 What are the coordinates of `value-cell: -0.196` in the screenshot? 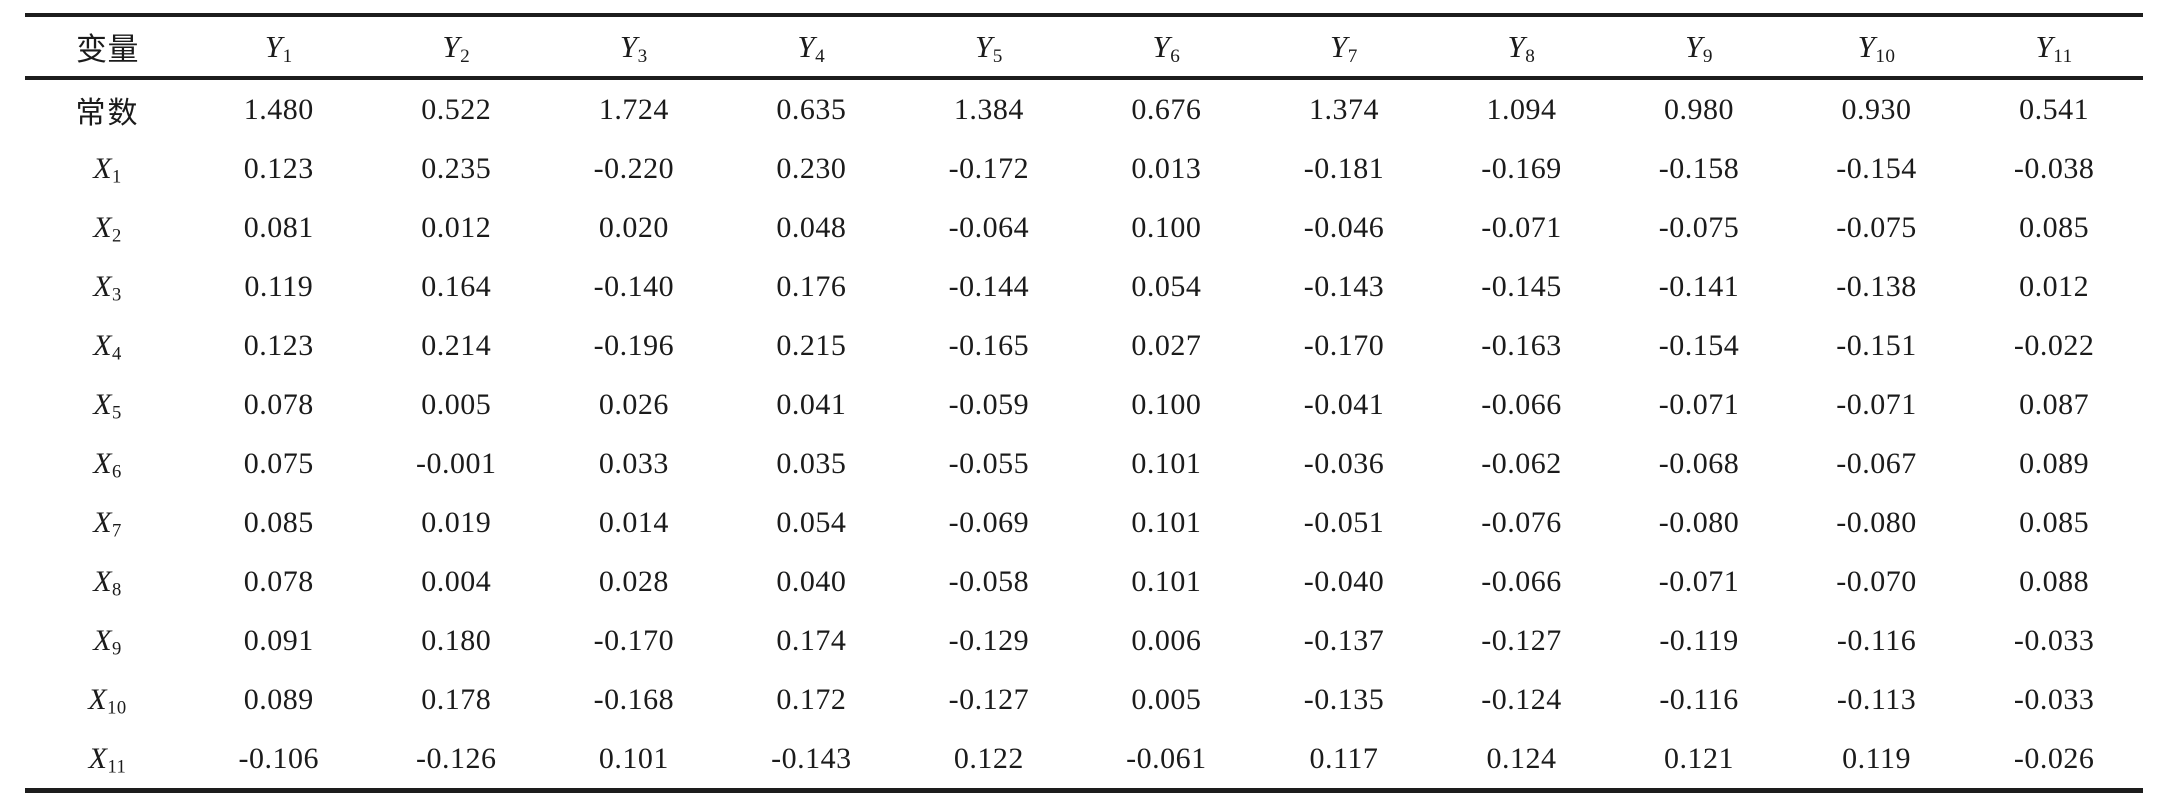 It's located at (634, 345).